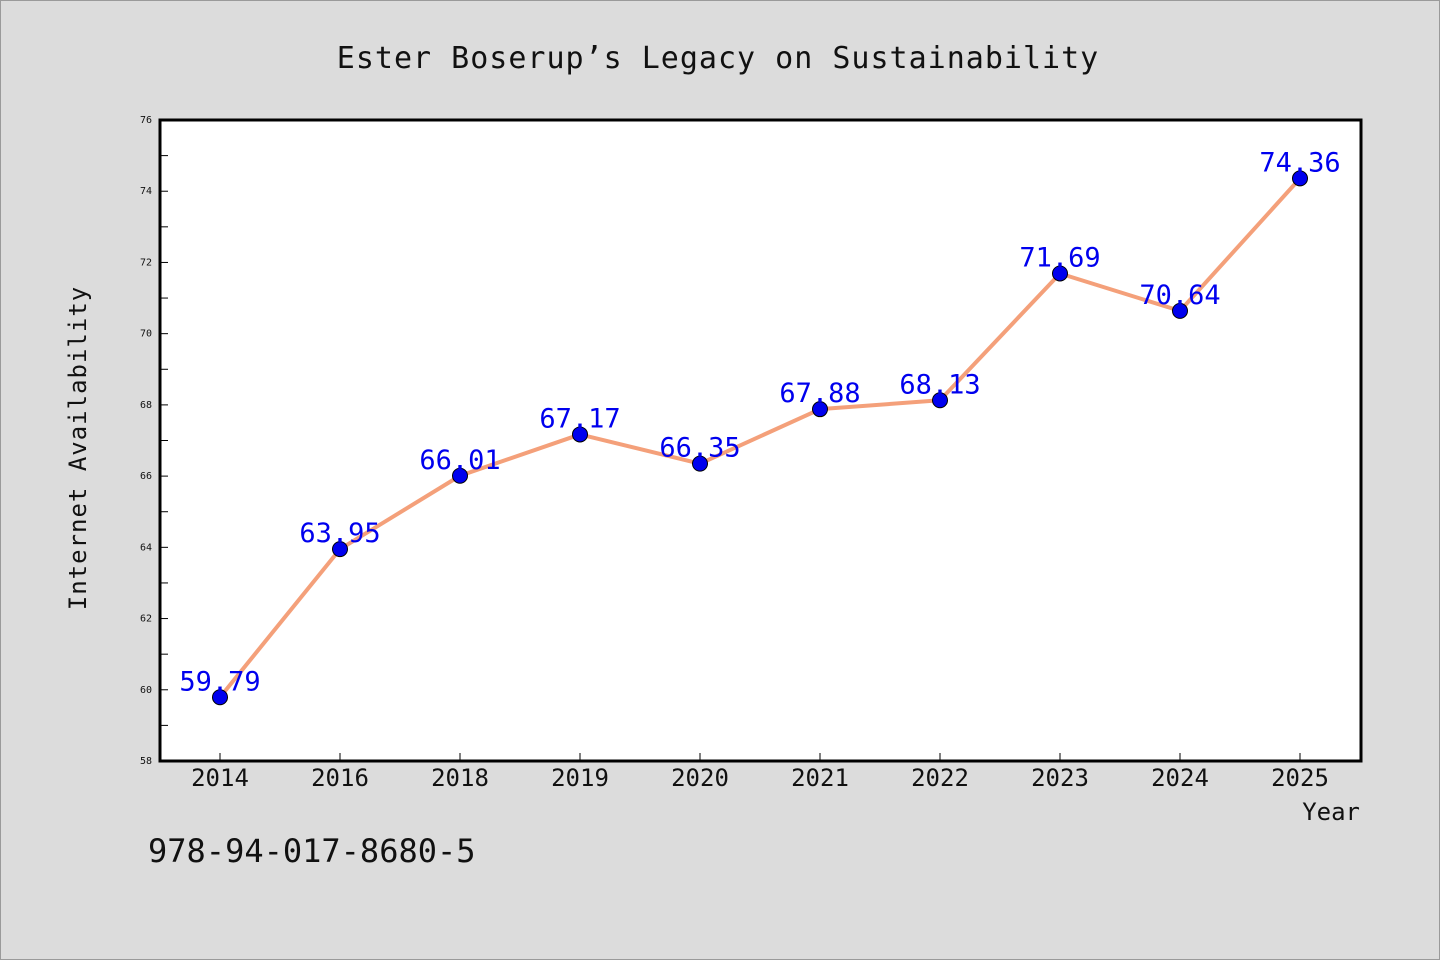  Describe the element at coordinates (760, 772) in the screenshot. I see `x-axis: 2014 2016 2018 2019 2020 2021 2022 2023 2024 2025` at that location.